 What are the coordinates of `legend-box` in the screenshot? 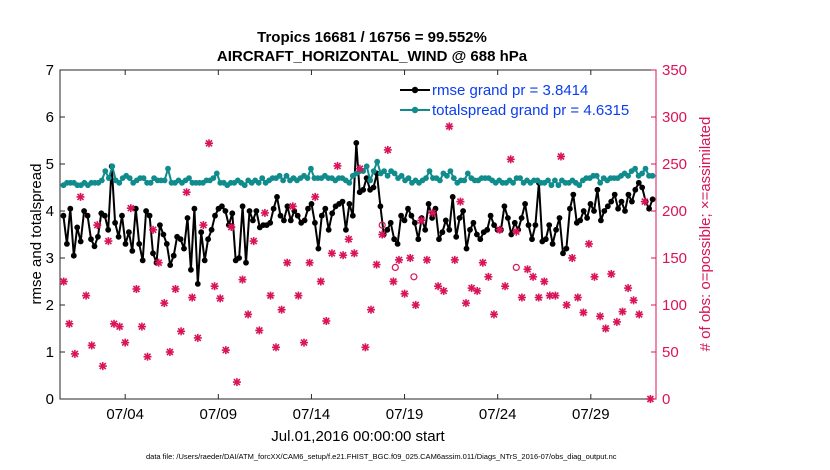 It's located at (519, 99).